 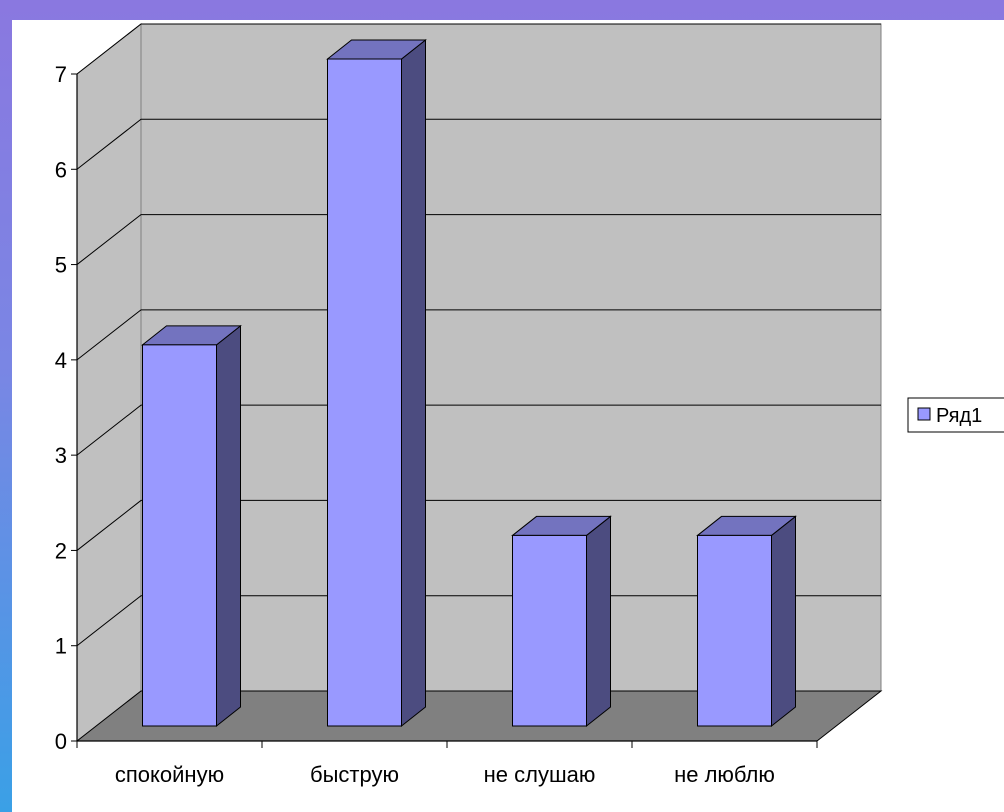 I want to click on x-tick-label: не люблю, so click(x=724, y=774).